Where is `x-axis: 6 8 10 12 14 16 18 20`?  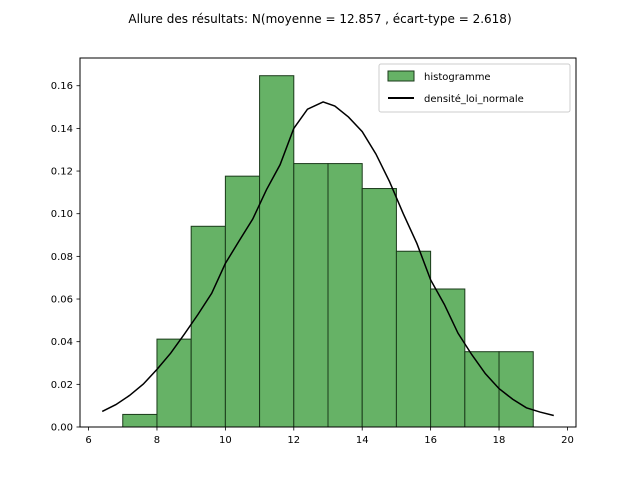 x-axis: 6 8 10 12 14 16 18 20 is located at coordinates (329, 436).